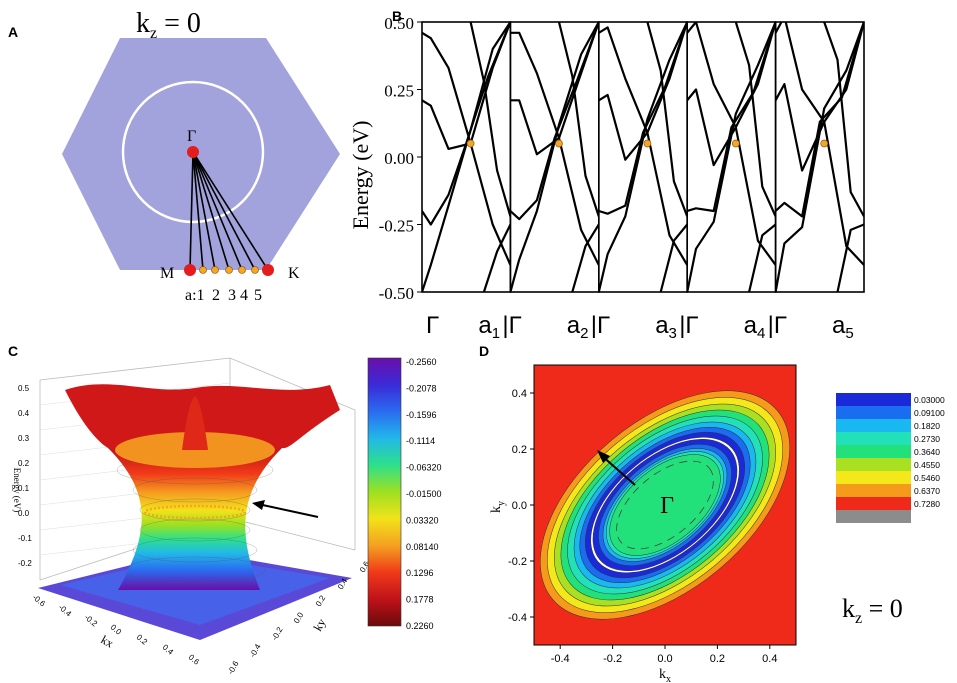 The width and height of the screenshot is (957, 683). Describe the element at coordinates (618, 470) in the screenshot. I see `d-arrow` at that location.